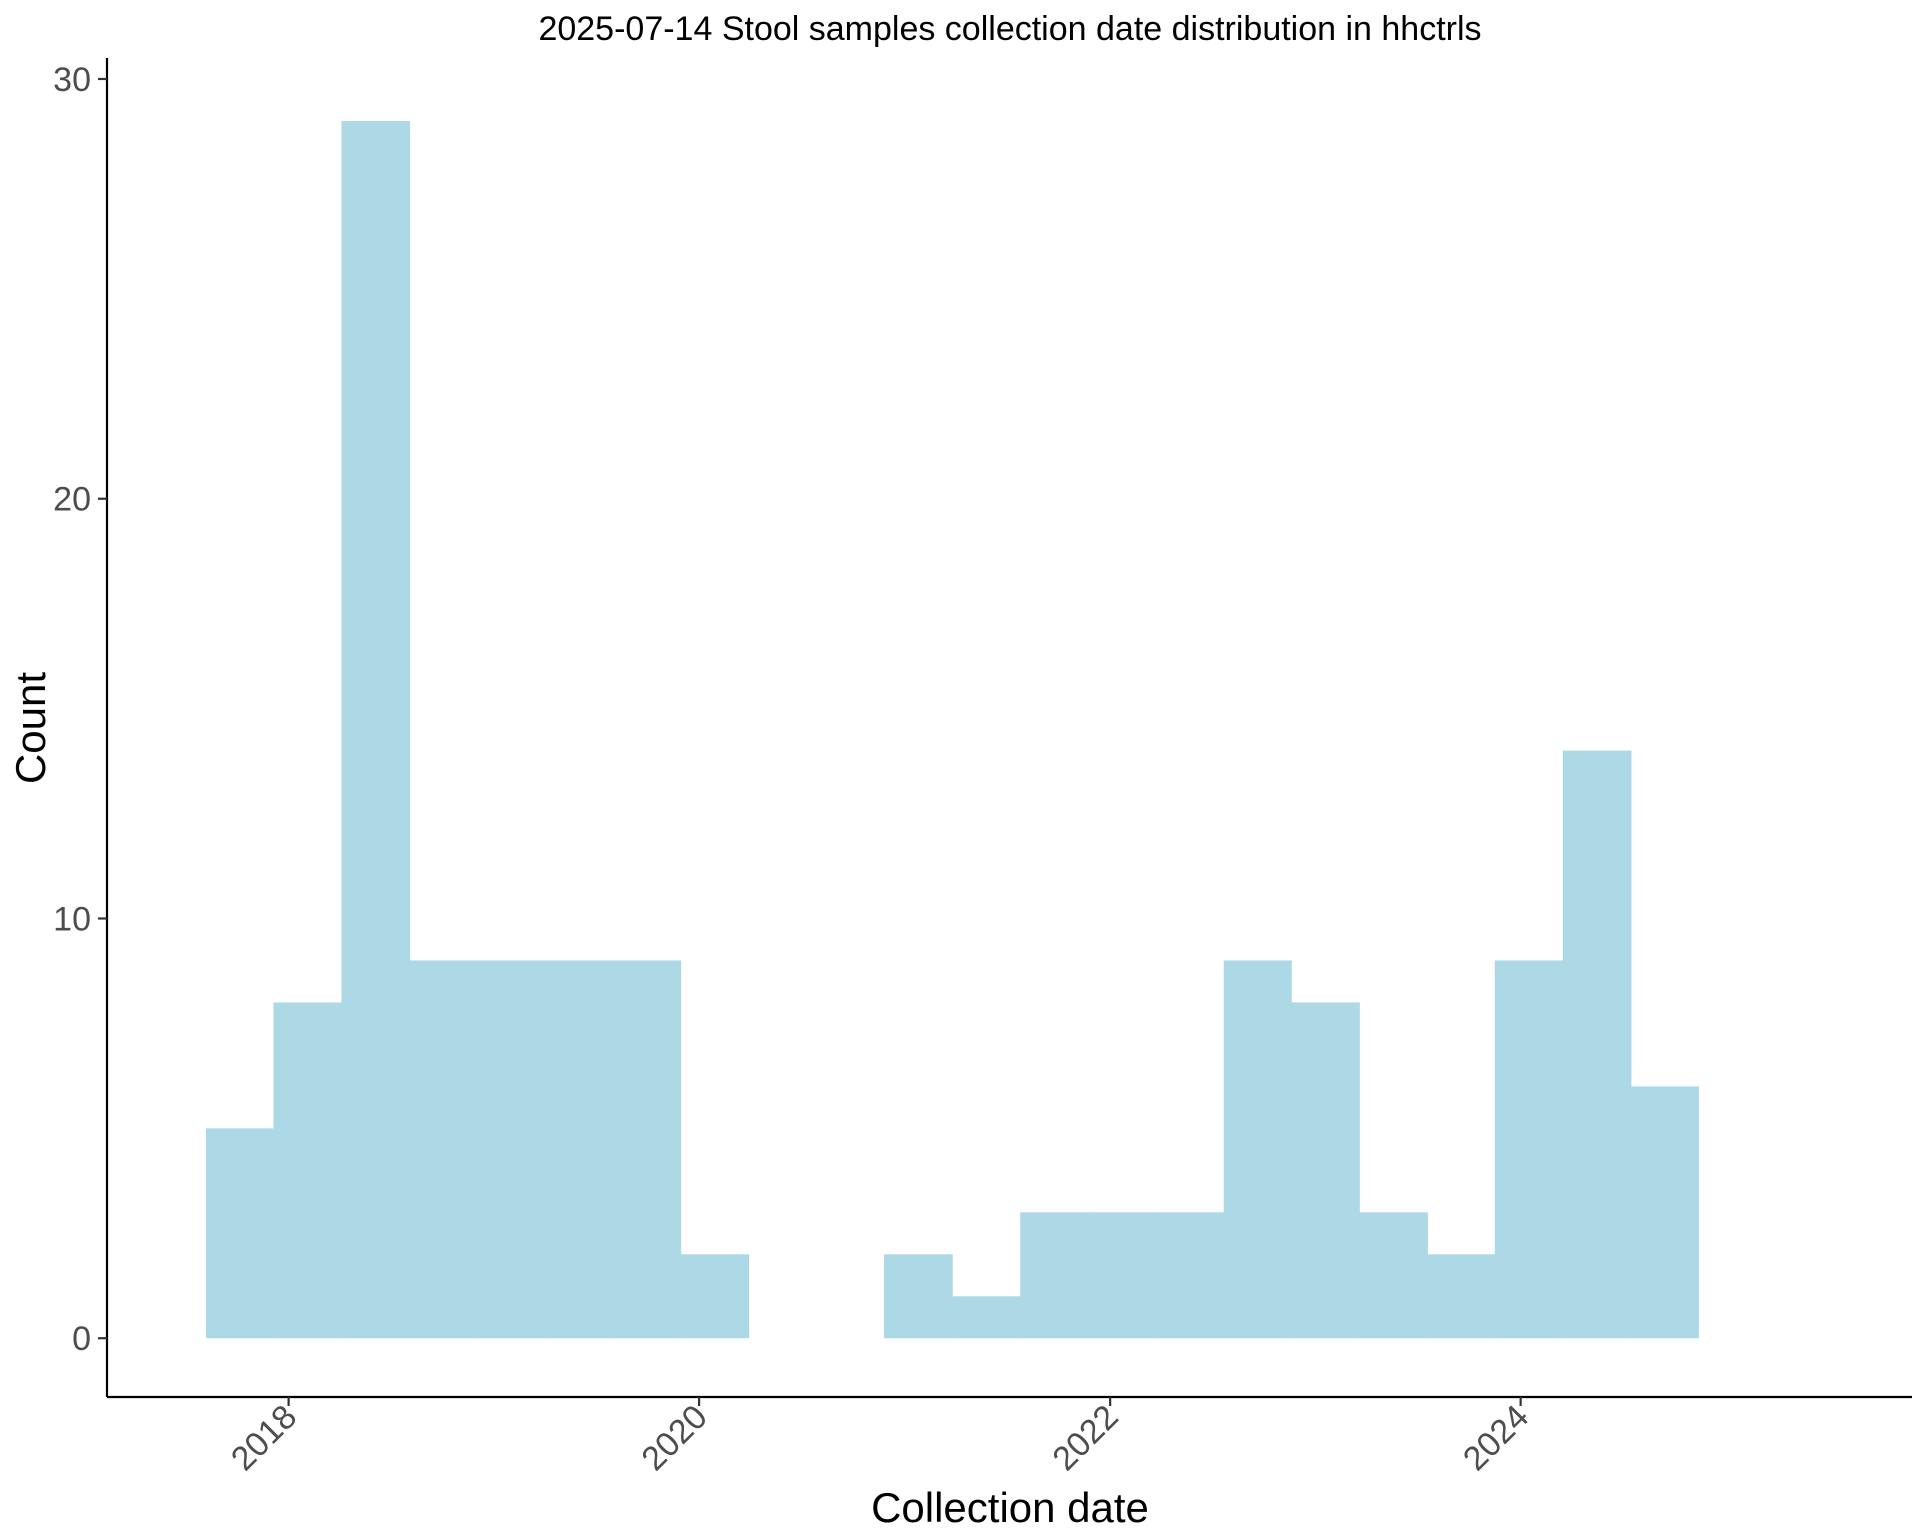  I want to click on y-axis-ticks: 0 10 20 30, so click(80, 709).